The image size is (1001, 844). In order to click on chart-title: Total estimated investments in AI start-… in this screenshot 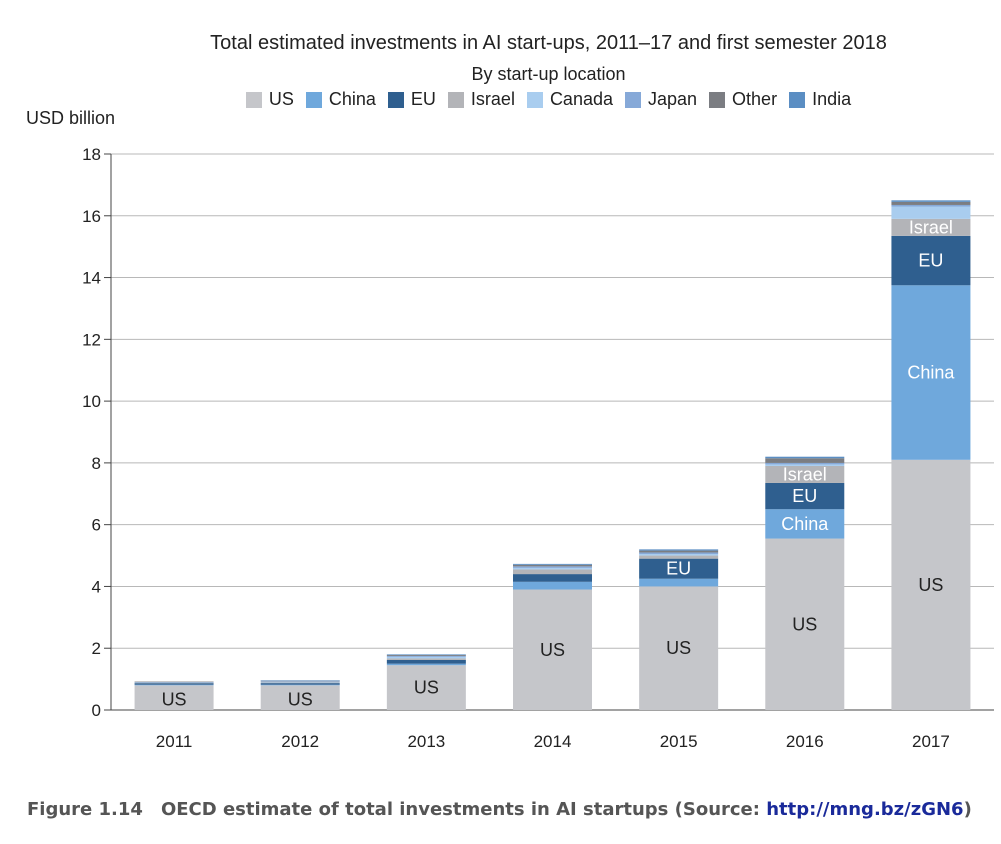, I will do `click(548, 43)`.